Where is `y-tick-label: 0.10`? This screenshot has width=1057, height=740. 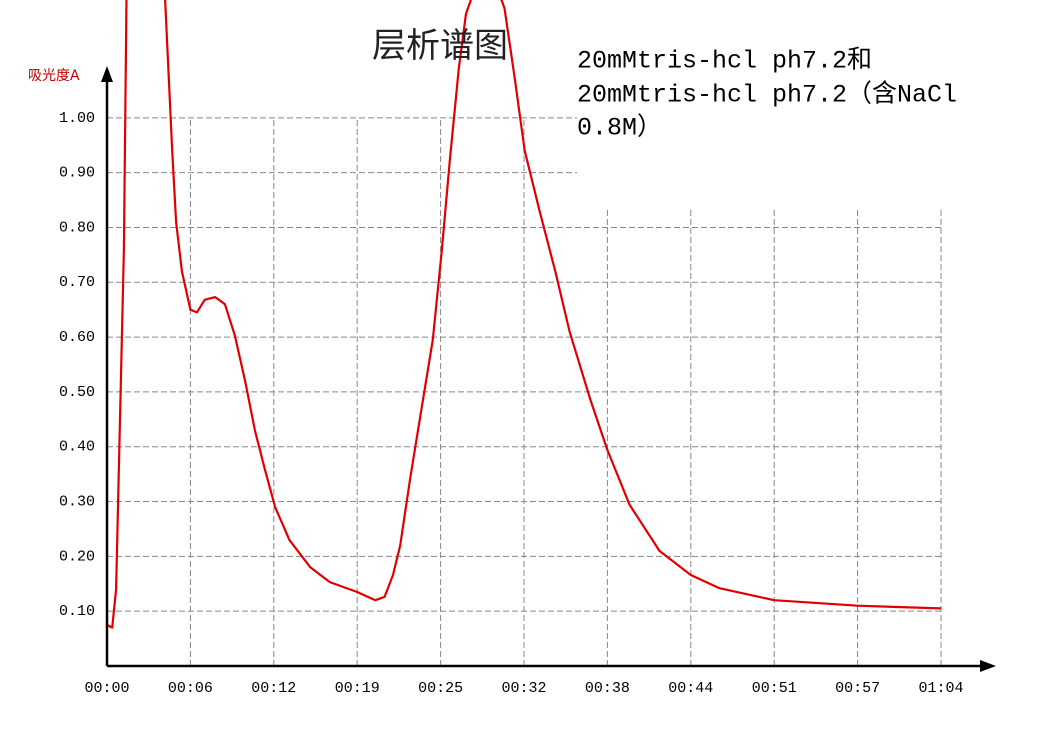
y-tick-label: 0.10 is located at coordinates (77, 611).